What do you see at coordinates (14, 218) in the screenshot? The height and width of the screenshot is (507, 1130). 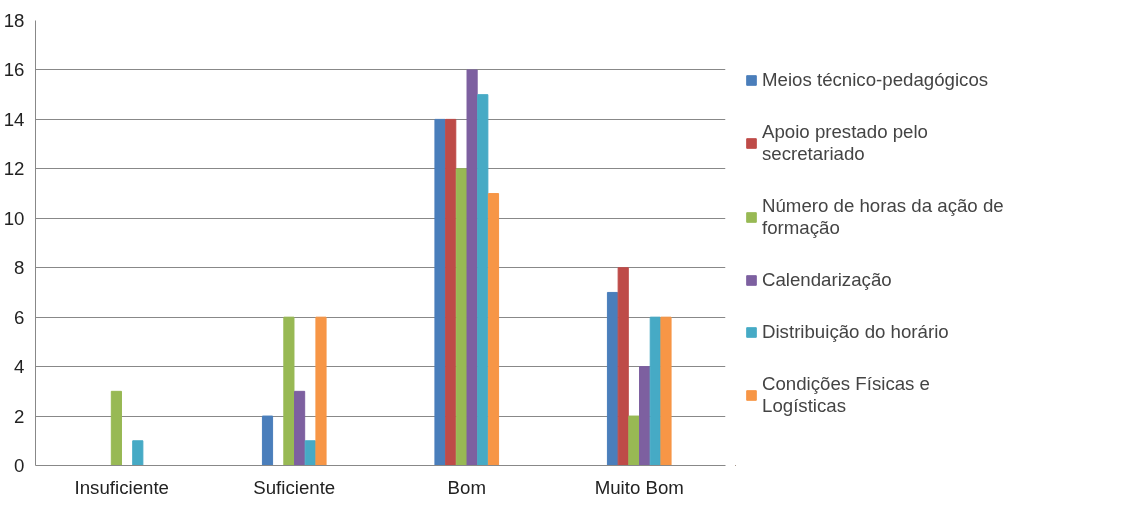 I see `y-tick-label: 10` at bounding box center [14, 218].